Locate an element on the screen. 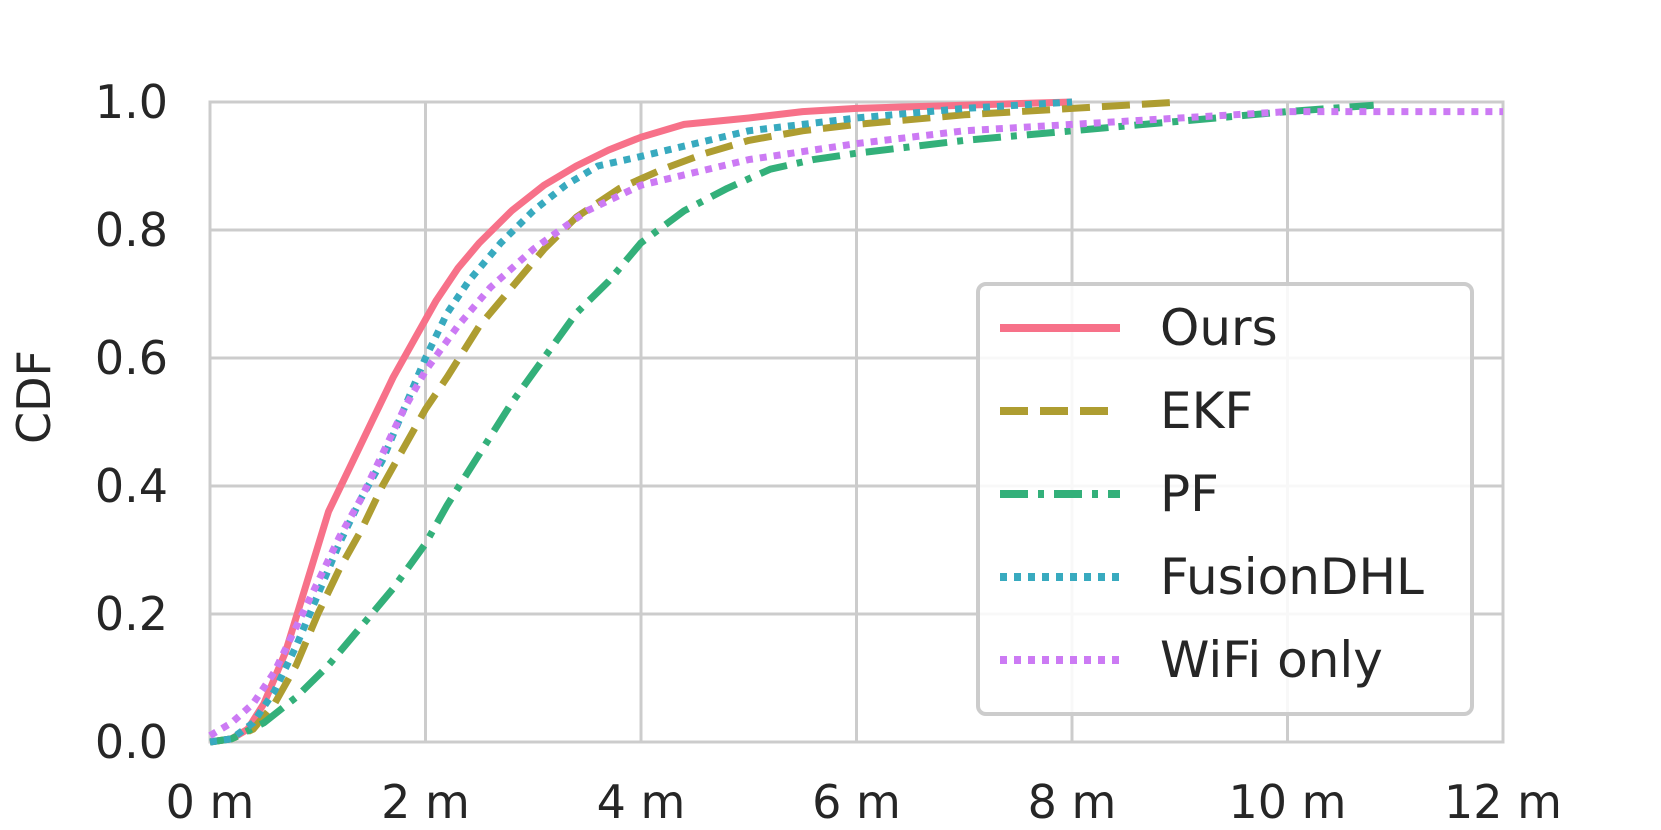 This screenshot has height=830, width=1661. y-tick-label: 0.2 is located at coordinates (131, 614).